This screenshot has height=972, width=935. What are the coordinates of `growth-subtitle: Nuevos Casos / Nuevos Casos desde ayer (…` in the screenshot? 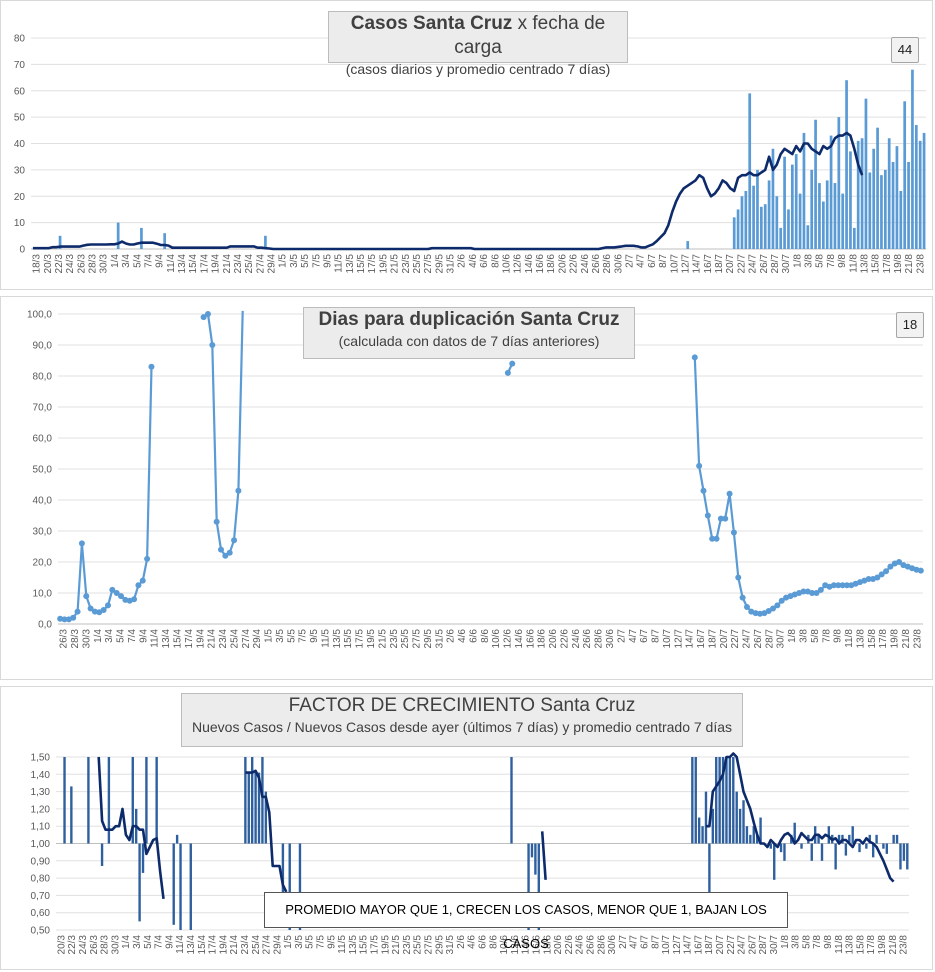 It's located at (462, 727).